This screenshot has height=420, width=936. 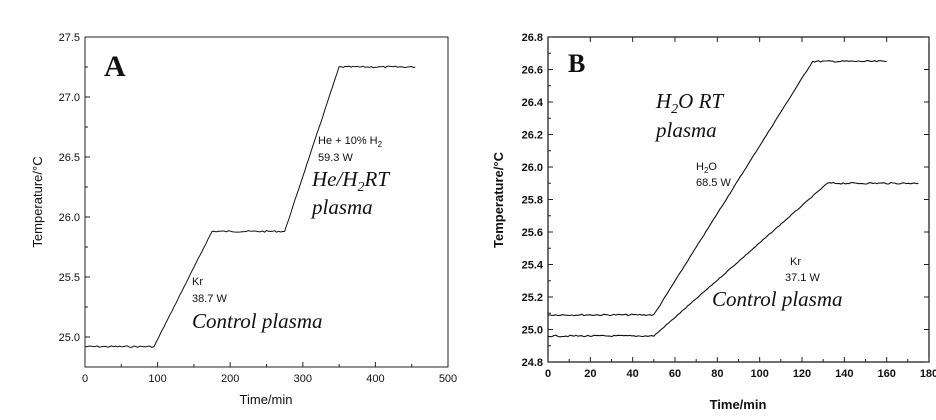 What do you see at coordinates (928, 374) in the screenshot?
I see `x-tick-label: 180` at bounding box center [928, 374].